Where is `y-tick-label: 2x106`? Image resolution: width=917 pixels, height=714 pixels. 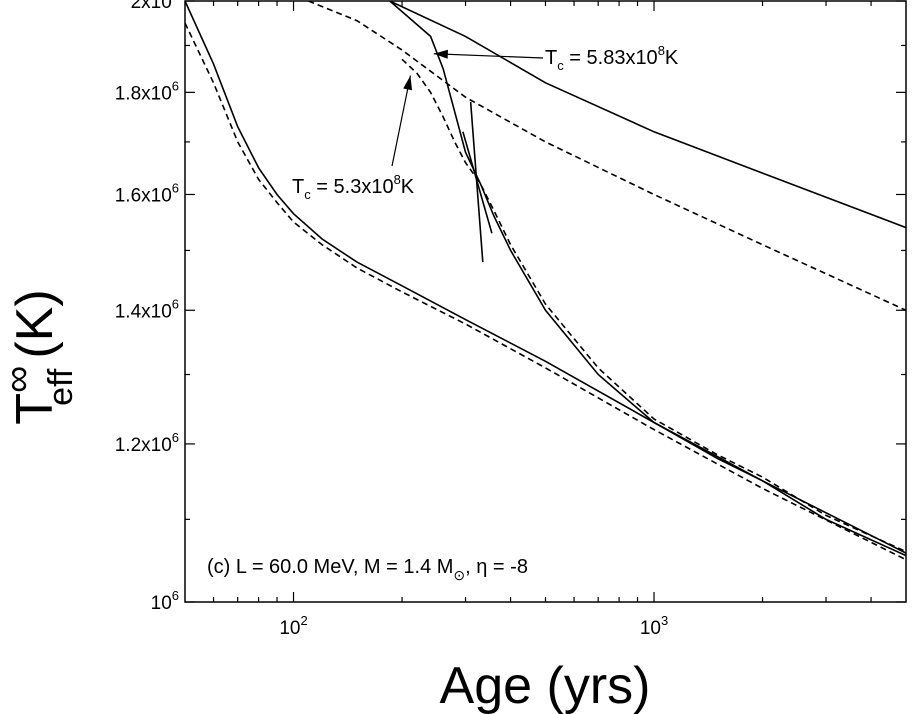
y-tick-label: 2x106 is located at coordinates (155, 6).